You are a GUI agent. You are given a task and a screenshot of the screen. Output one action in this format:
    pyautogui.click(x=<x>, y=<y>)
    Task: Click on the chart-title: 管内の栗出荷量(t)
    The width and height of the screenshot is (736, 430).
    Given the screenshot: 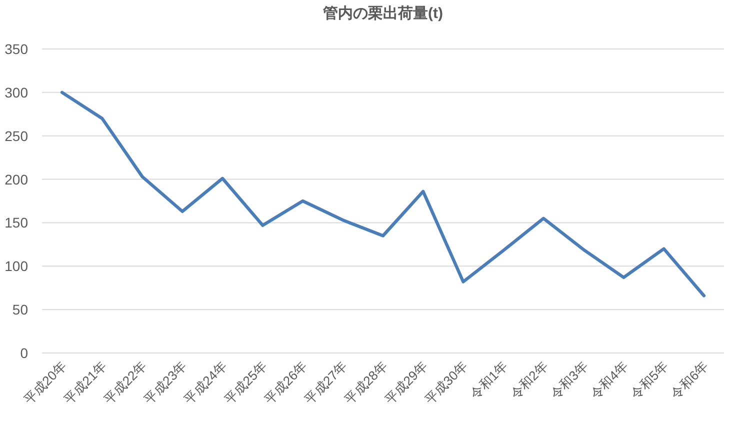 What is the action you would take?
    pyautogui.click(x=382, y=13)
    